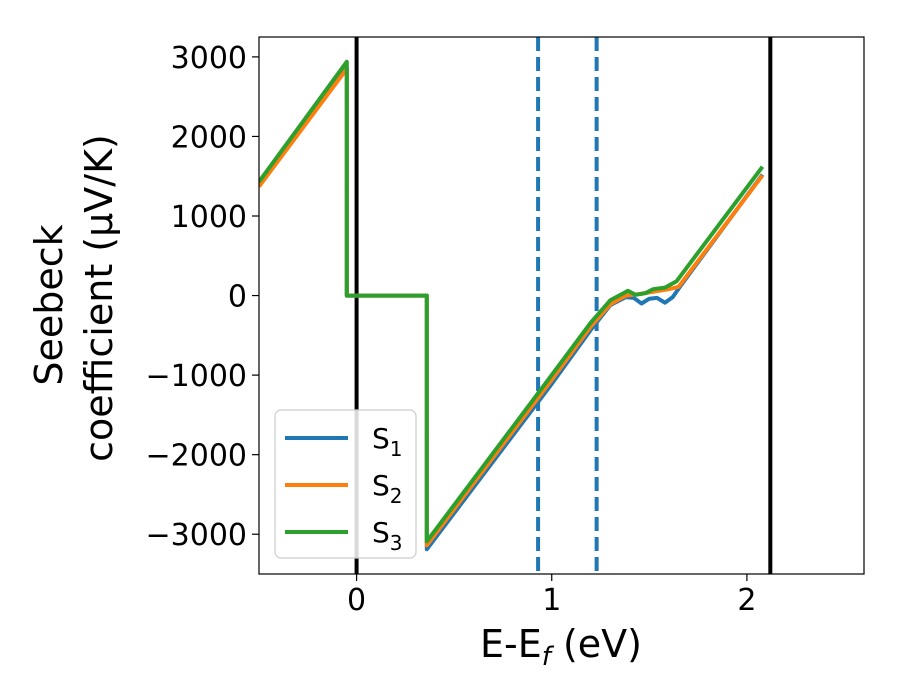 The width and height of the screenshot is (900, 700). What do you see at coordinates (196, 535) in the screenshot?
I see `y-tick-label: −3000` at bounding box center [196, 535].